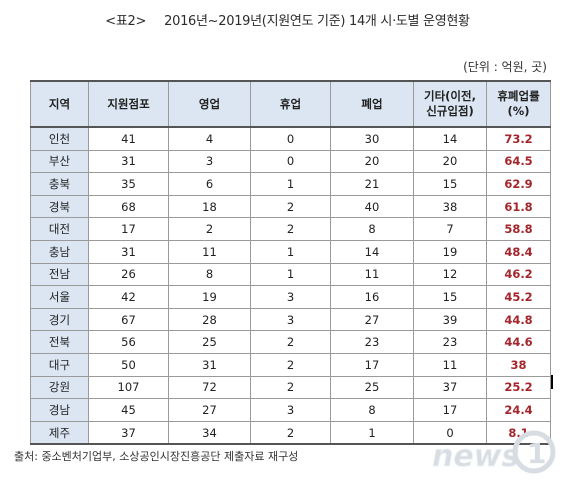 This screenshot has width=575, height=490. I want to click on region-cell: 전북, so click(59, 342).